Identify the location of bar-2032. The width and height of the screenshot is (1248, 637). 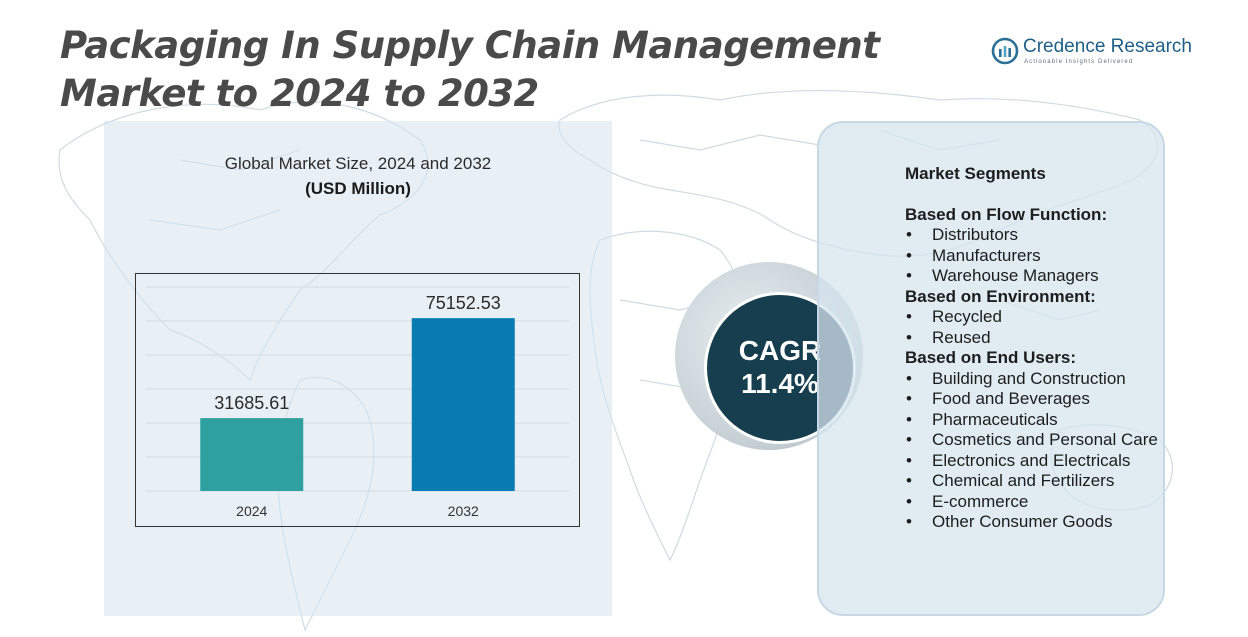
(463, 404).